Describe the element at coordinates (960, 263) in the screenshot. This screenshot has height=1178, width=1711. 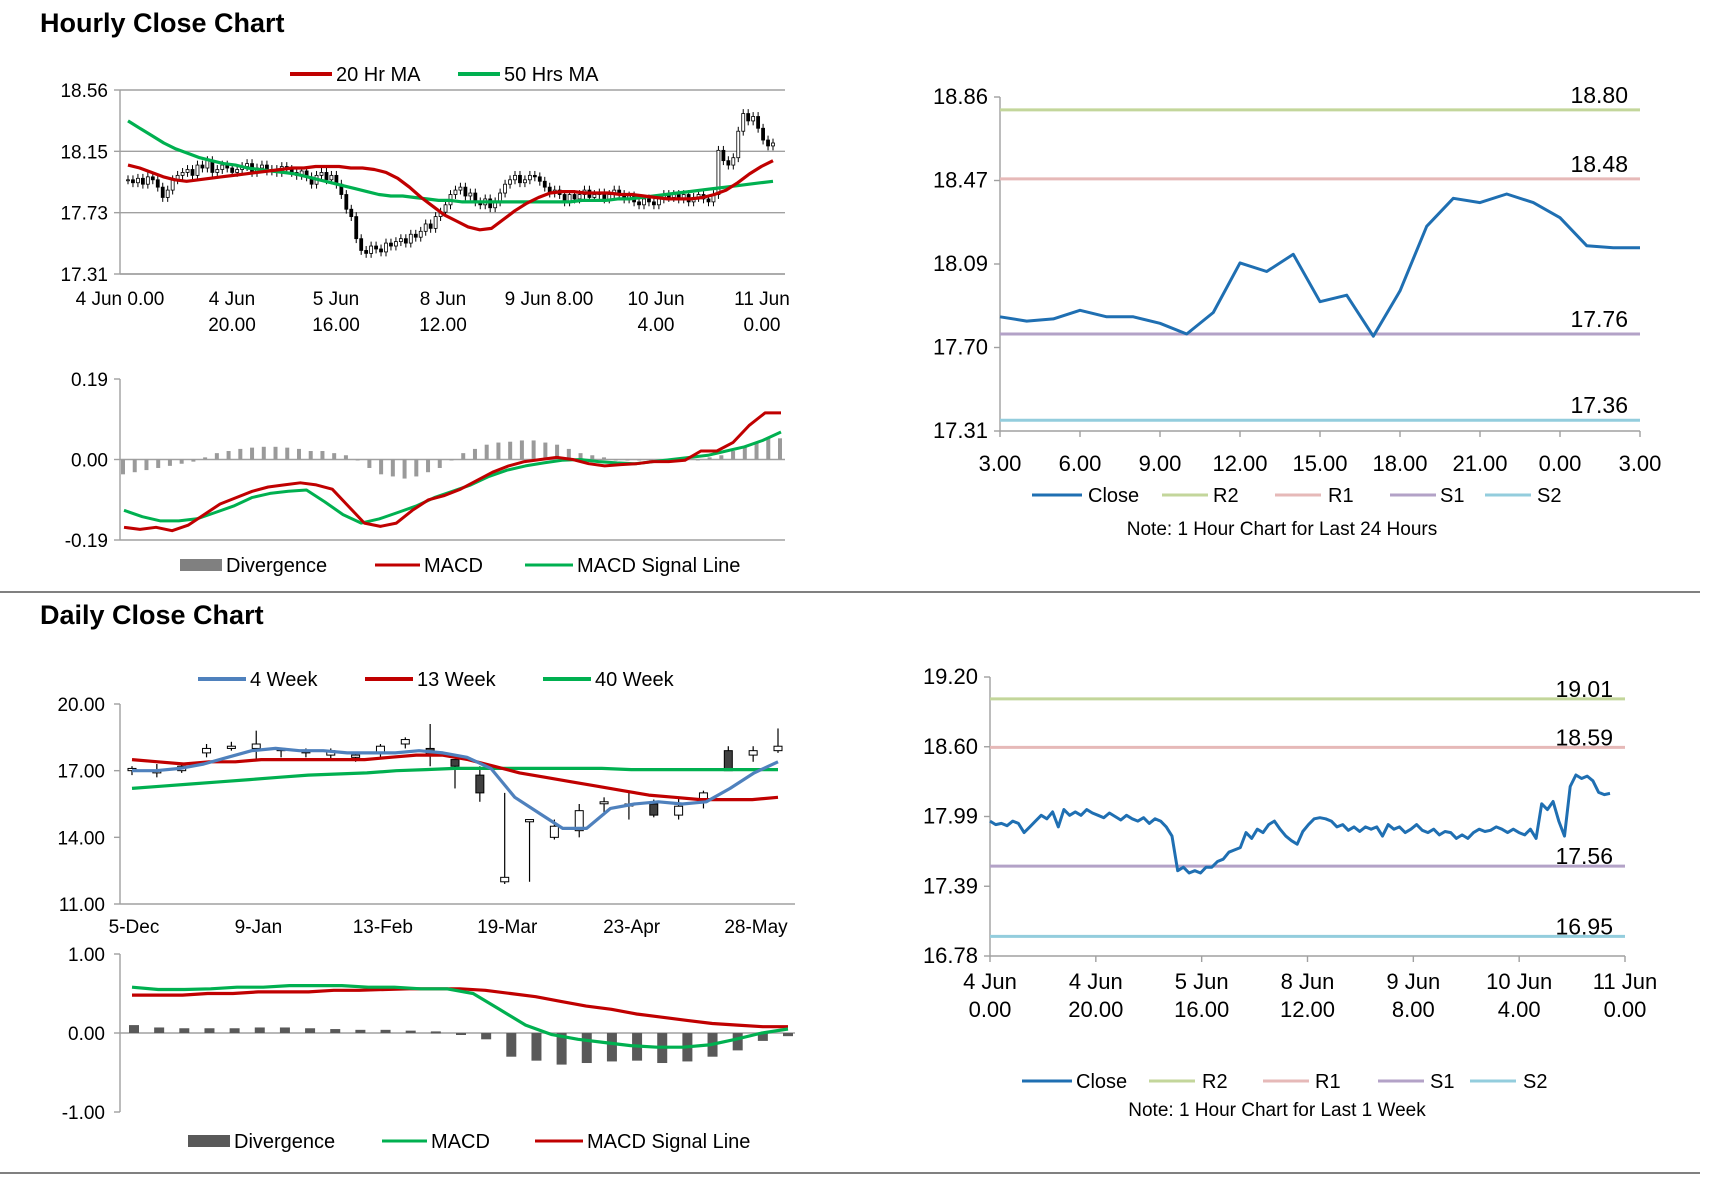
I see `y-tick-label: 18.09` at that location.